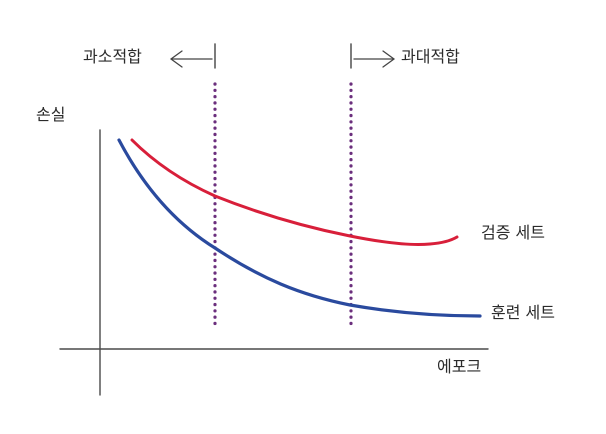 This screenshot has width=606, height=434. Describe the element at coordinates (513, 232) in the screenshot. I see `validation-label: 검증 세트` at that location.